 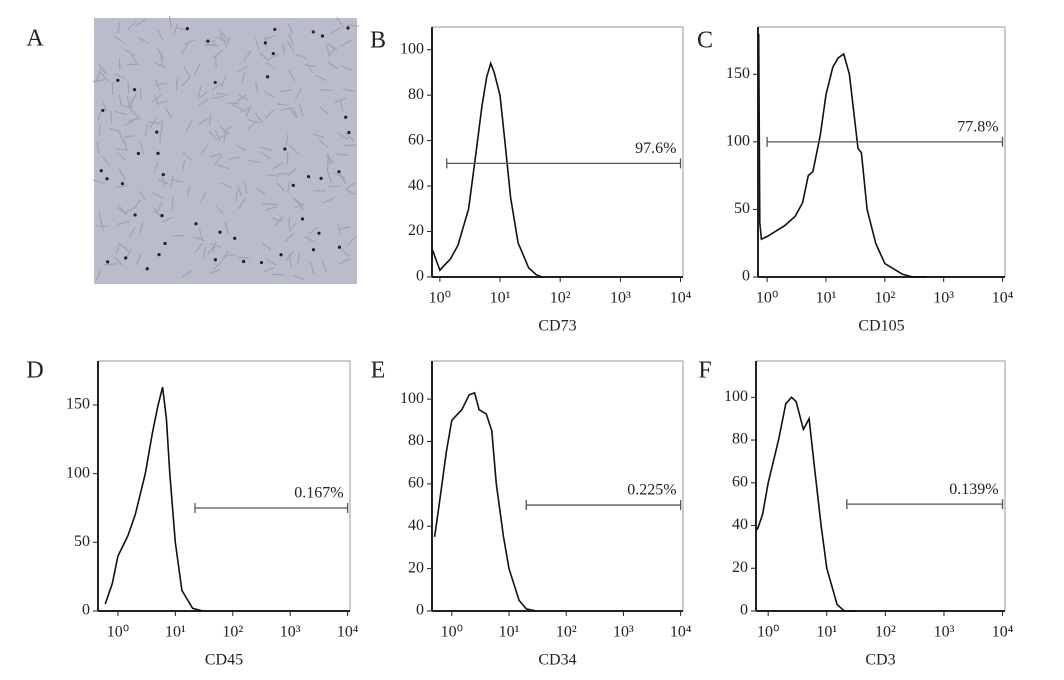 I want to click on panel-label: E, so click(x=378, y=371).